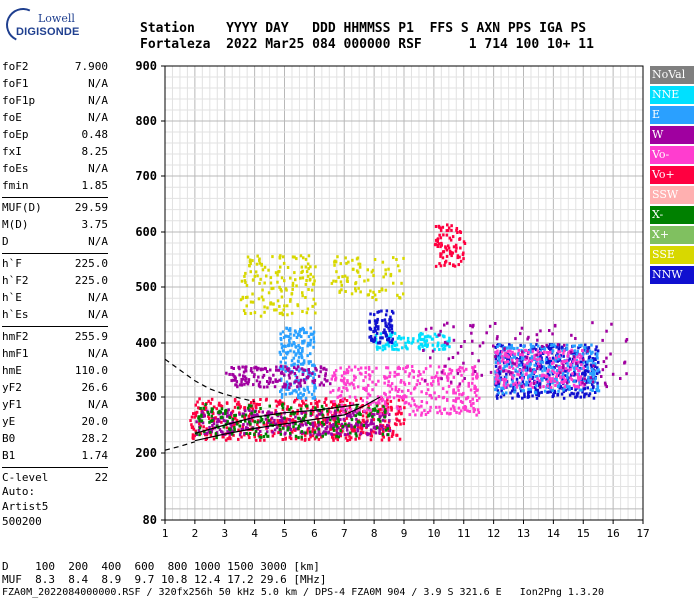 This screenshot has height=600, width=700. I want to click on param-value: N/A, so click(98, 100).